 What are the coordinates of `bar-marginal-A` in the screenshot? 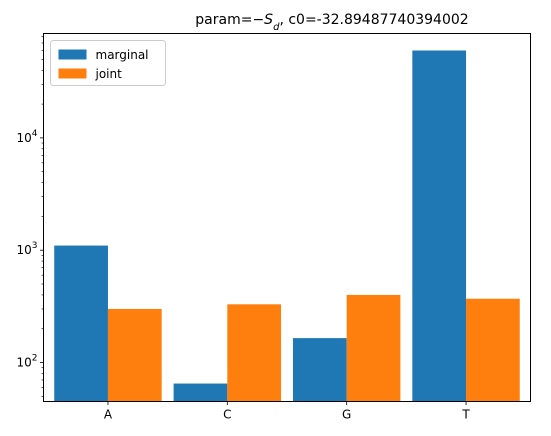 It's located at (81, 323).